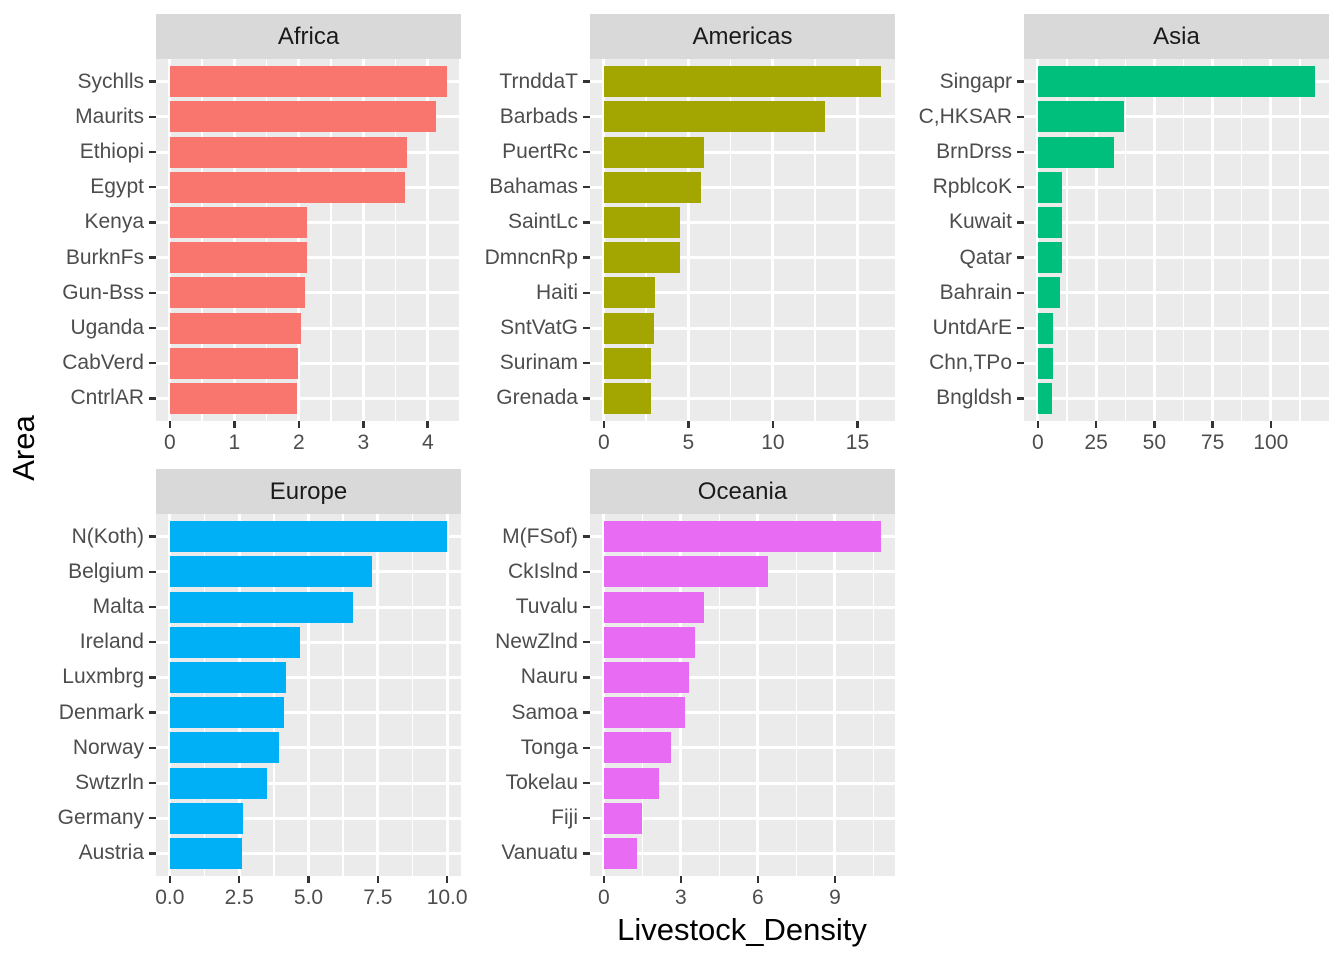 The height and width of the screenshot is (960, 1344). Describe the element at coordinates (1049, 222) in the screenshot. I see `bar-kuwait` at that location.